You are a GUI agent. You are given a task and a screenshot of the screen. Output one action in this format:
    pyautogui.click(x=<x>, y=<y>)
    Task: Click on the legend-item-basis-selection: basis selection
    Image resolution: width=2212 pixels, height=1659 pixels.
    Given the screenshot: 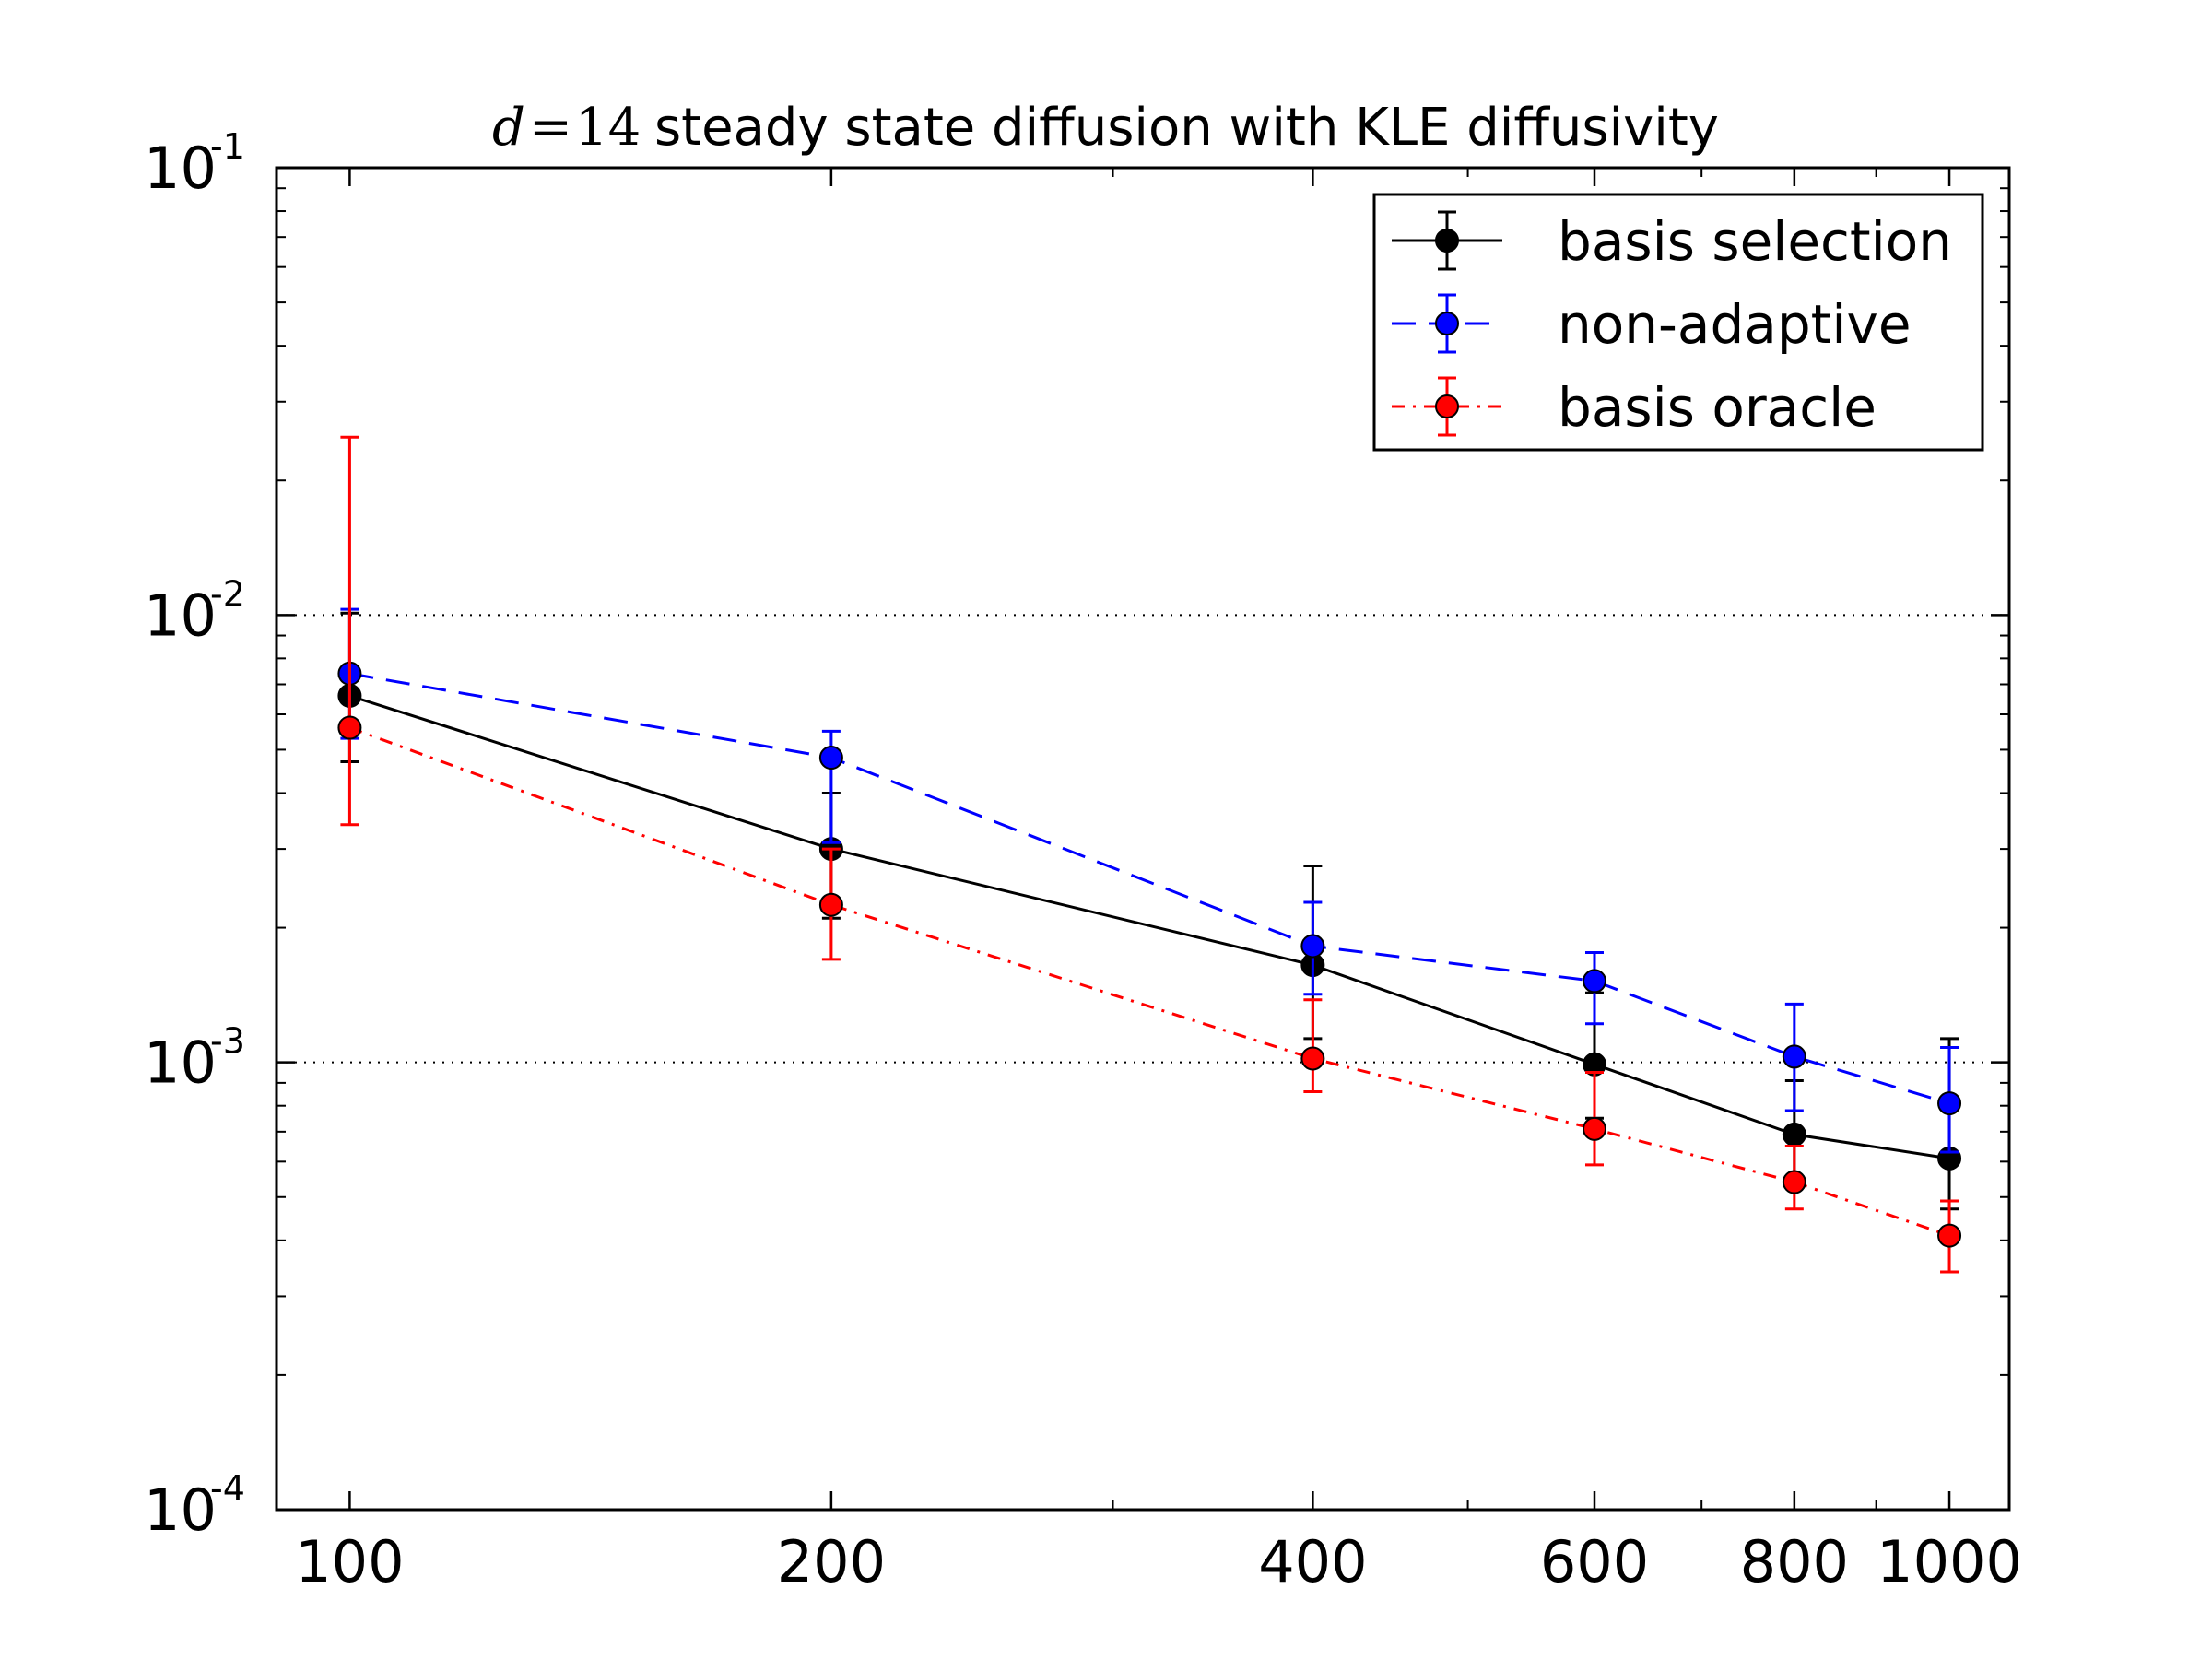 What is the action you would take?
    pyautogui.click(x=1672, y=241)
    